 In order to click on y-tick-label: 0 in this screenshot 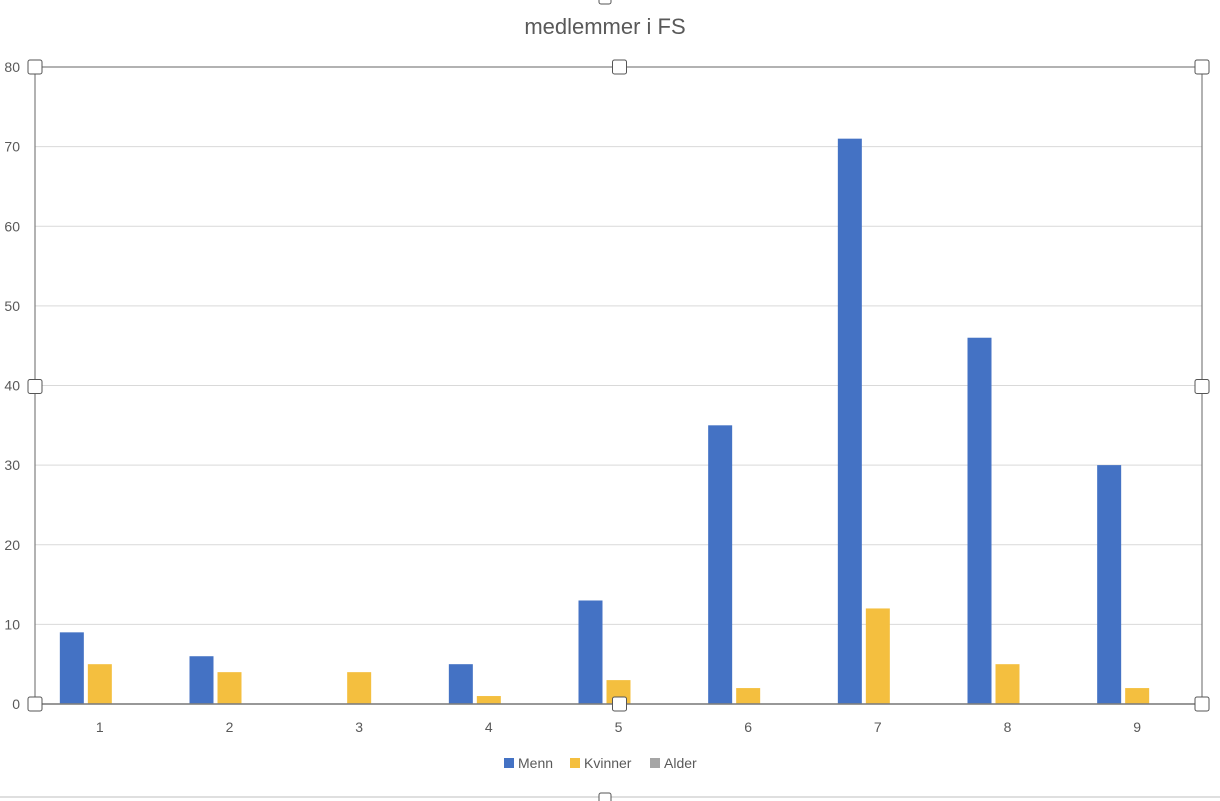, I will do `click(16, 704)`.